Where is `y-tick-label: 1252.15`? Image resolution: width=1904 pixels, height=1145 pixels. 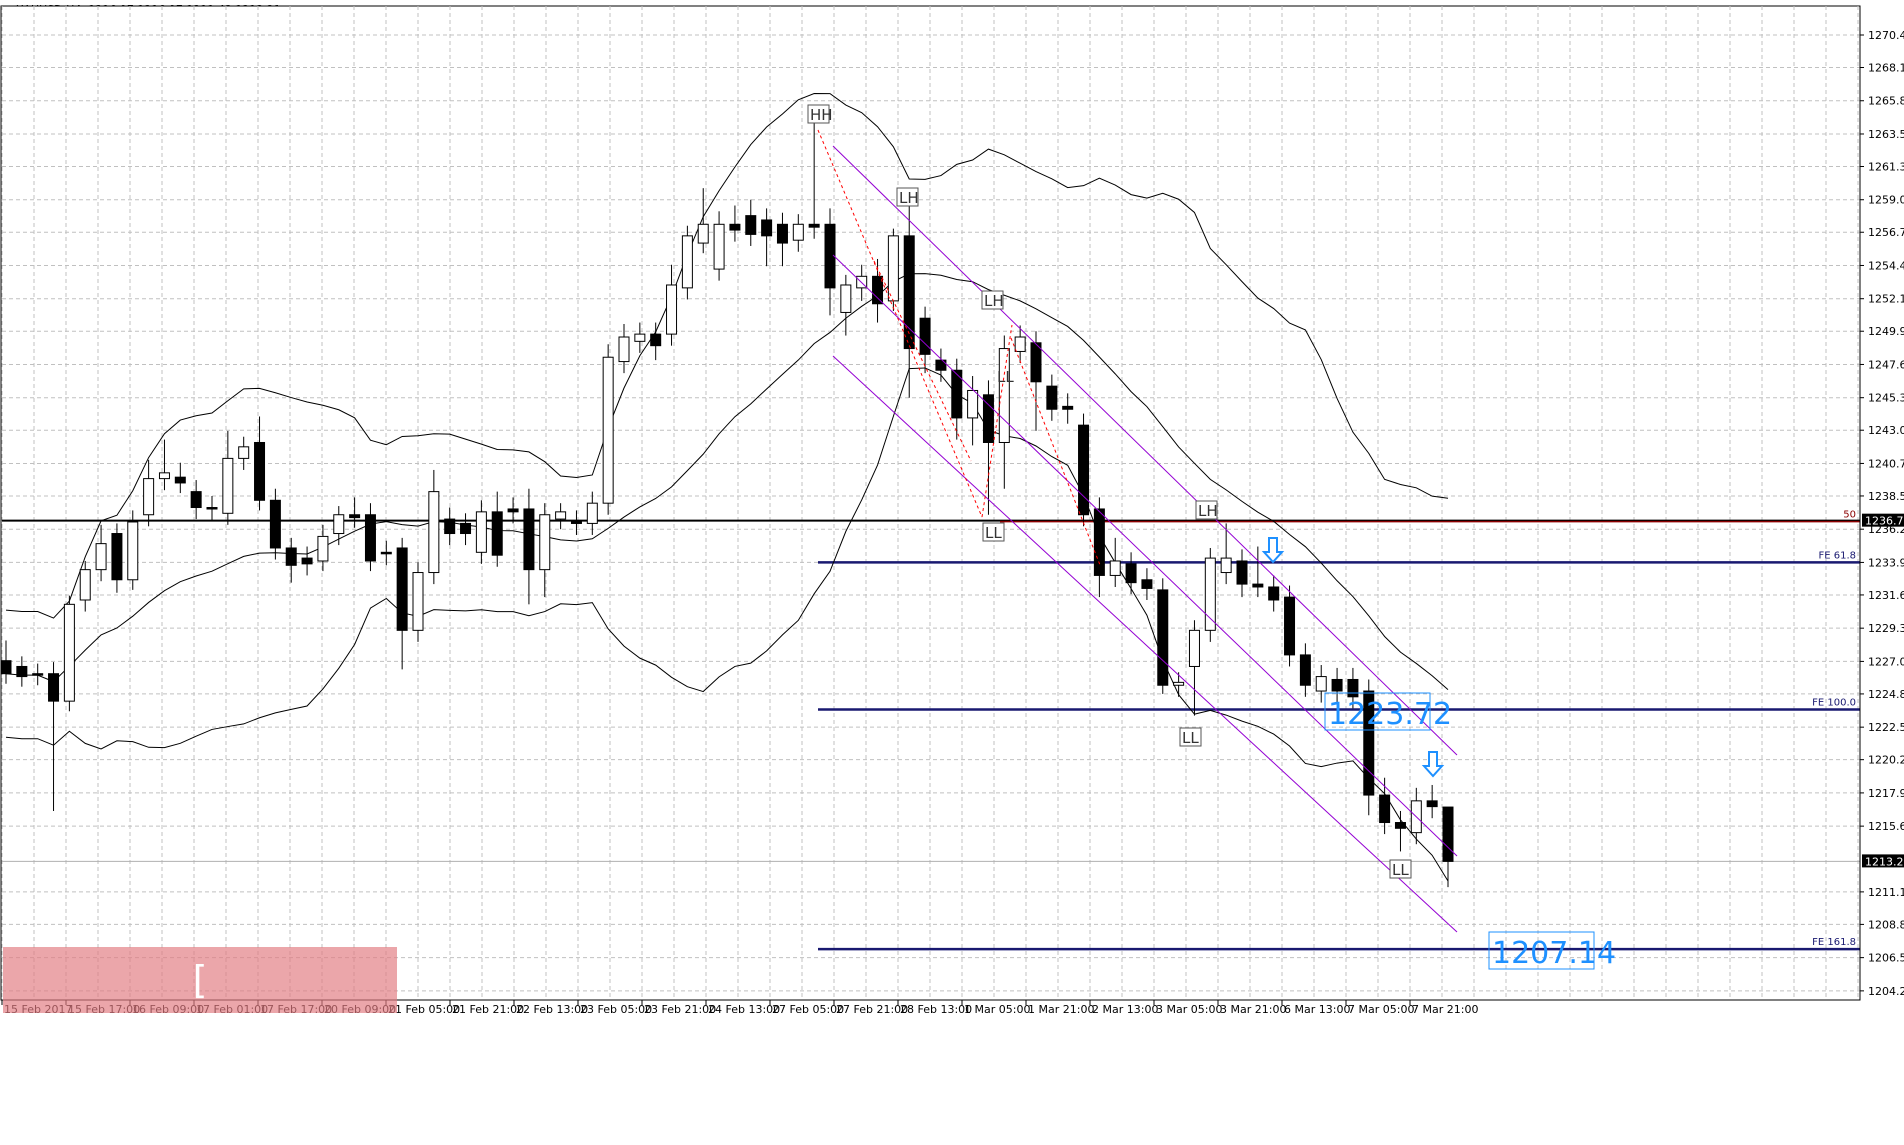
y-tick-label: 1252.15 is located at coordinates (1886, 299).